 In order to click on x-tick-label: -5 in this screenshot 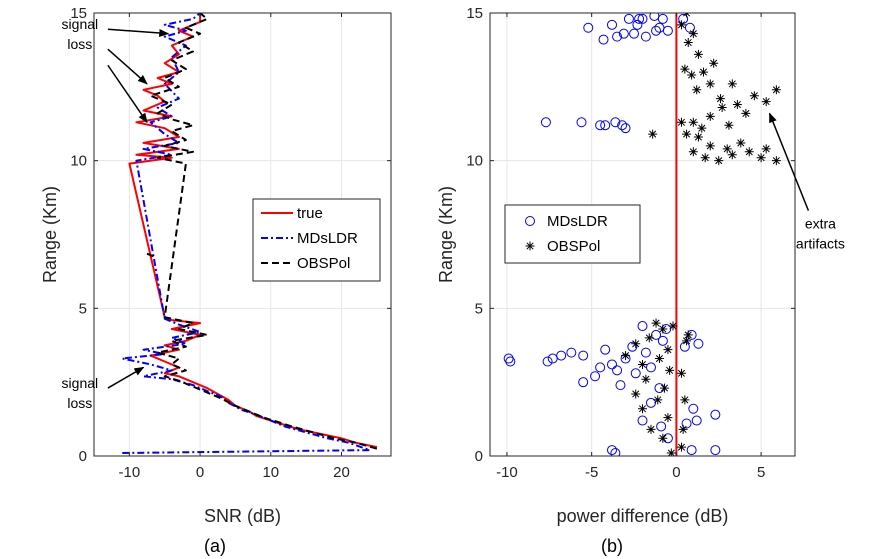, I will do `click(591, 472)`.